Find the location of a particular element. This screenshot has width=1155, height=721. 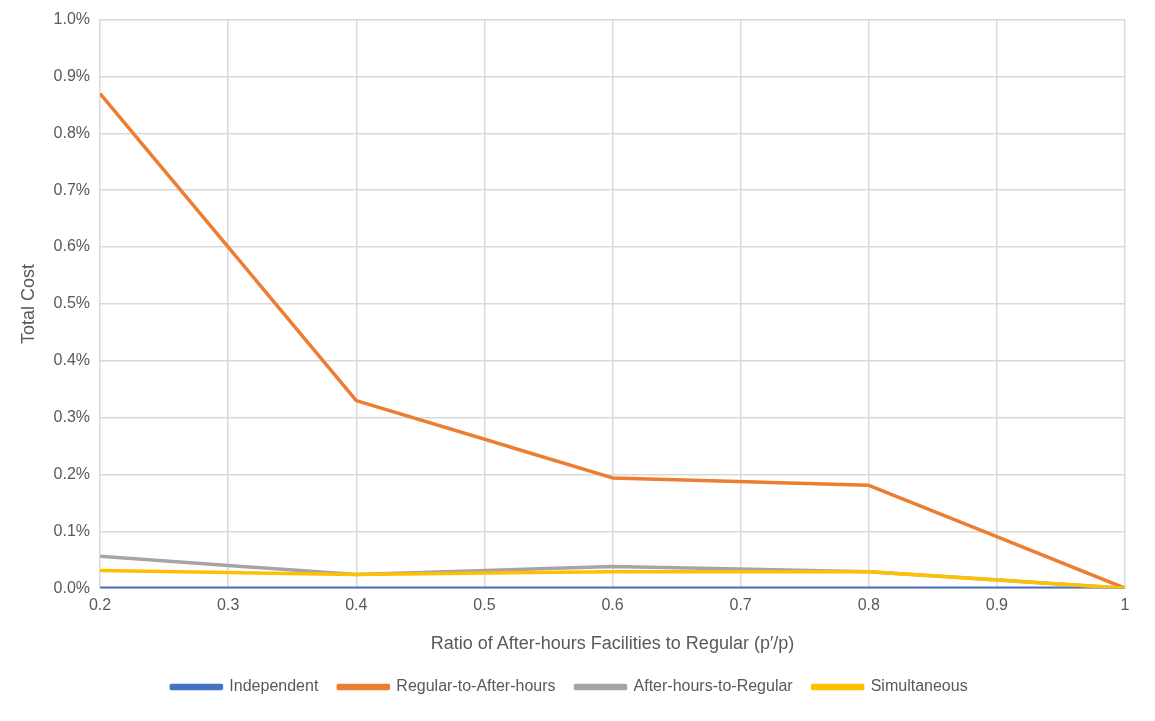

x-tick-label: 0.5 is located at coordinates (484, 605).